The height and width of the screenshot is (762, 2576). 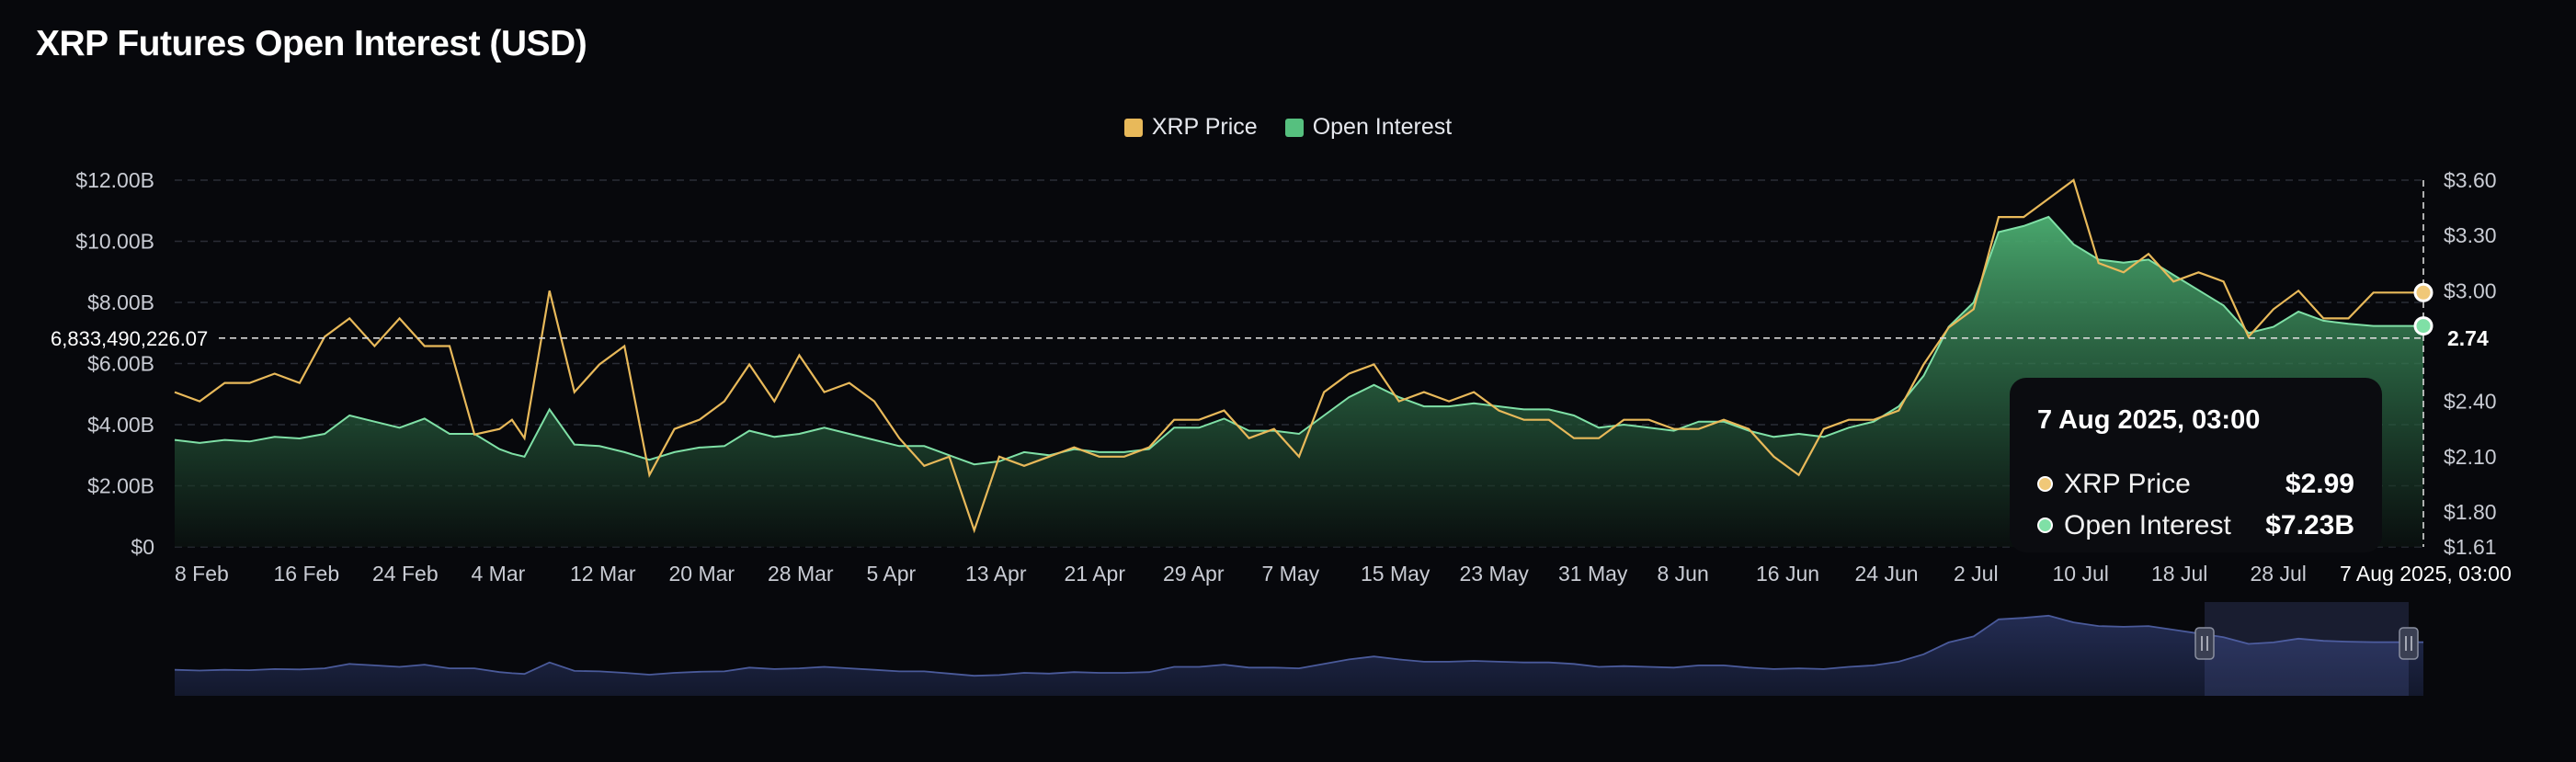 What do you see at coordinates (2409, 643) in the screenshot?
I see `navigator-right-handle` at bounding box center [2409, 643].